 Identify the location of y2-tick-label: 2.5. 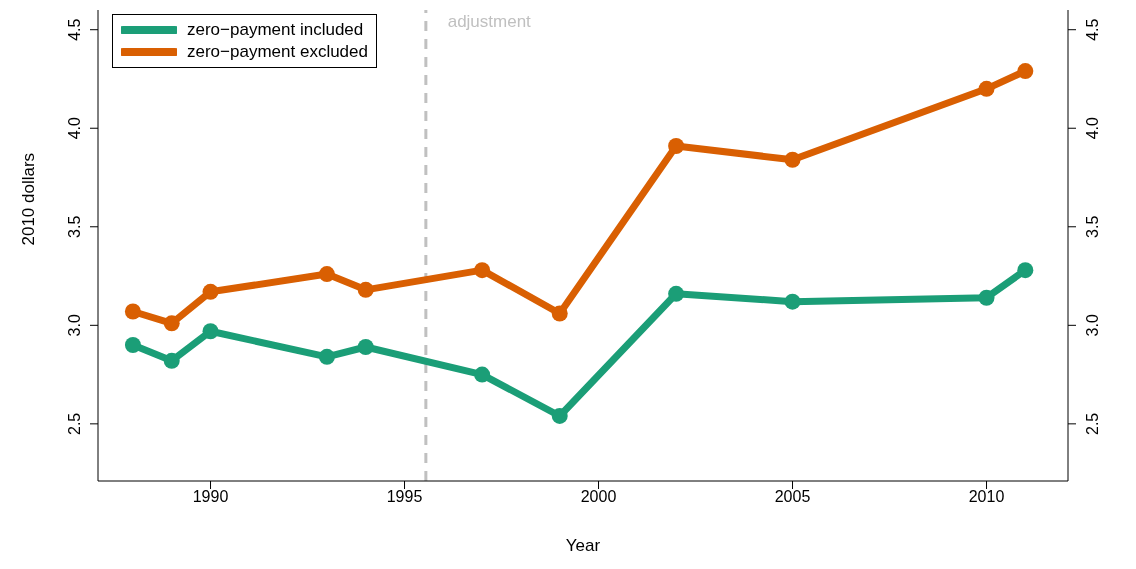
(1092, 423).